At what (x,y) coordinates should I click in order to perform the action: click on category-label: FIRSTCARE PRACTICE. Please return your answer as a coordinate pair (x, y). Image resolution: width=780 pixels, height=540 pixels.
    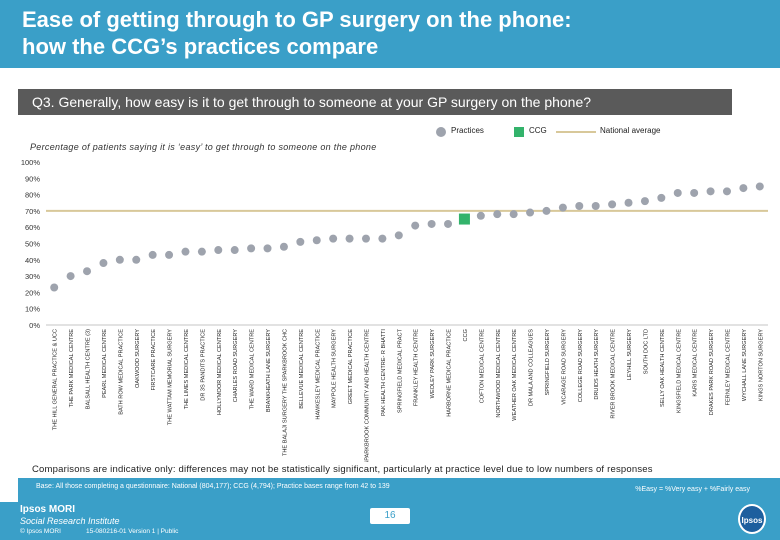
    Looking at the image, I should click on (154, 360).